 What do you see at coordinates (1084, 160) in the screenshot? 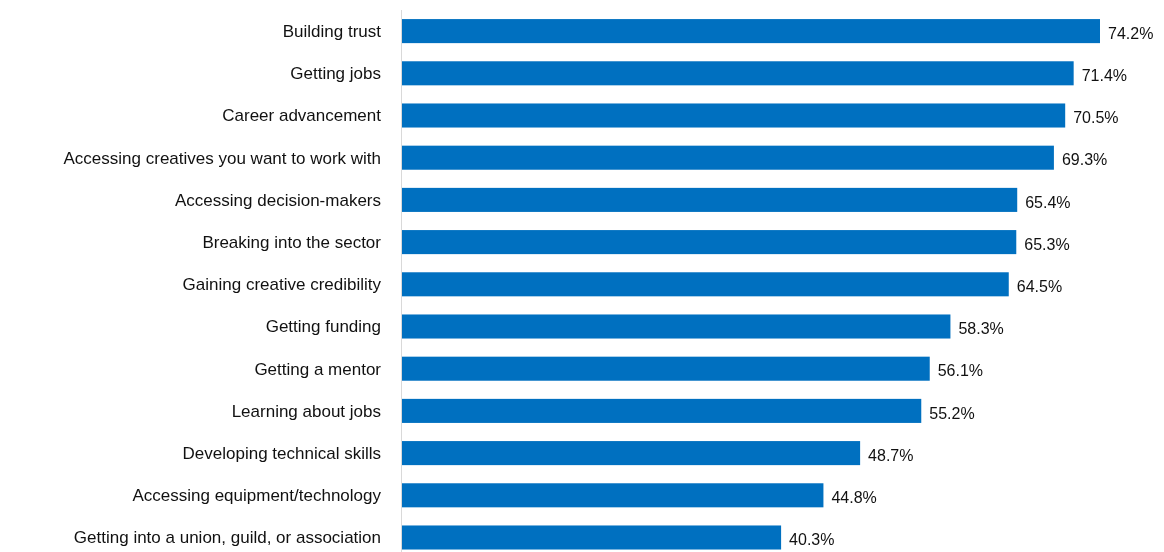
I see `data-label: 69.3%` at bounding box center [1084, 160].